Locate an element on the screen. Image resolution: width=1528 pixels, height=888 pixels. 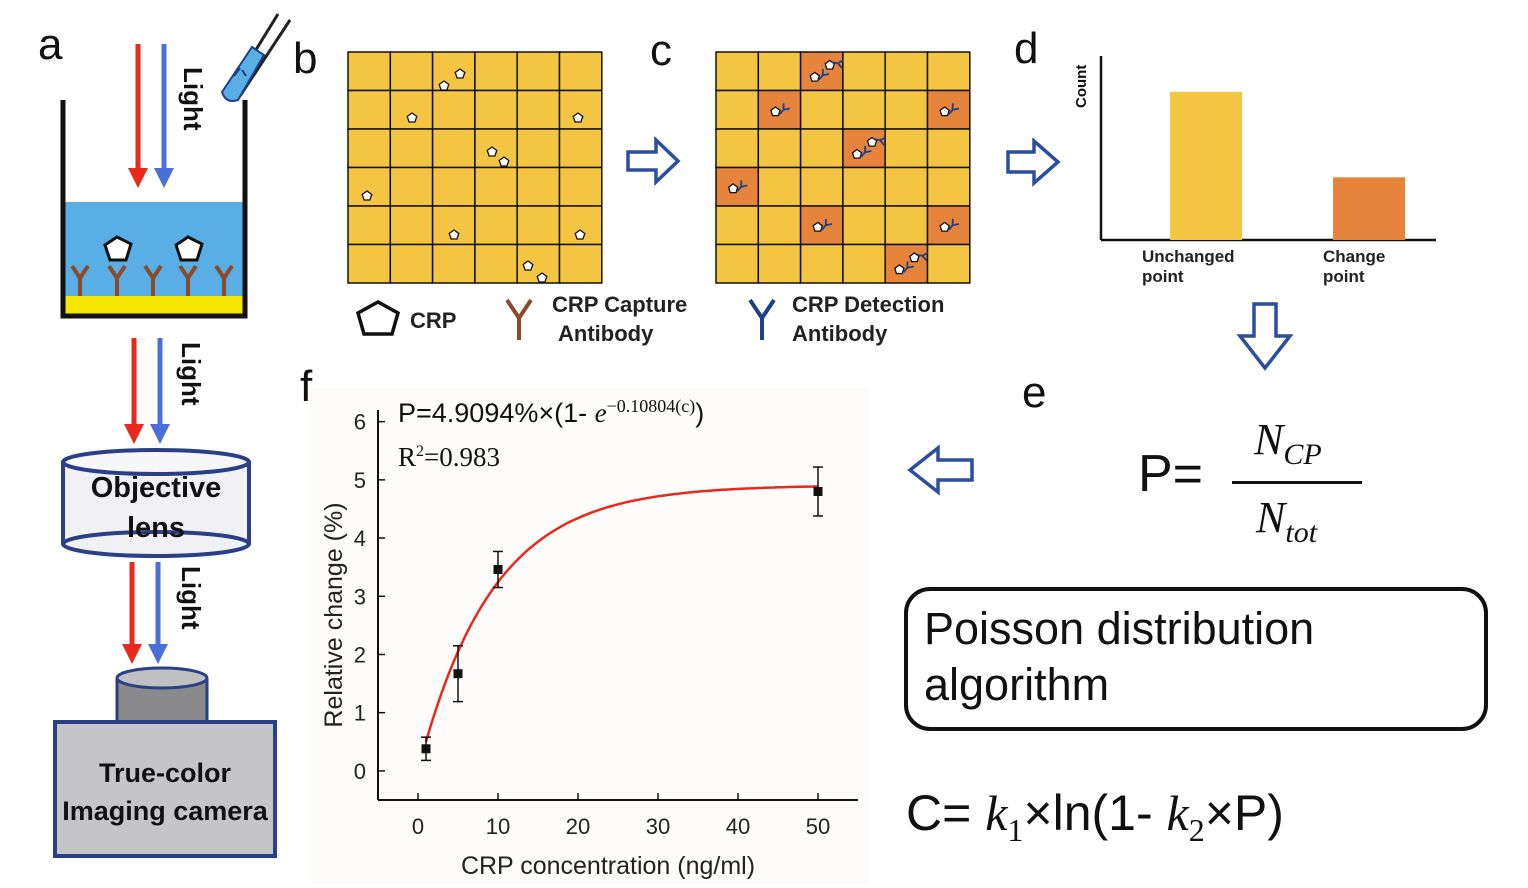
probability-label: P= is located at coordinates (1171, 474).